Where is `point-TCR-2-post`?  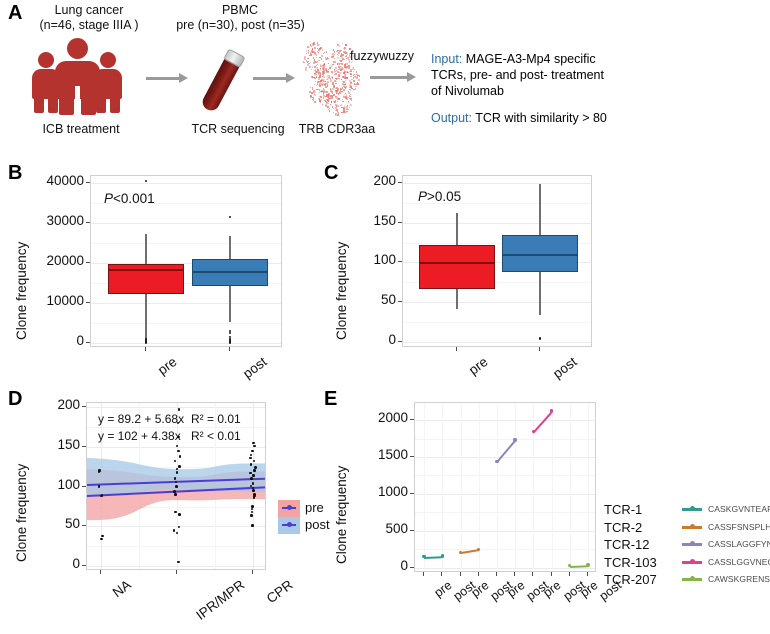
point-TCR-2-post is located at coordinates (479, 549).